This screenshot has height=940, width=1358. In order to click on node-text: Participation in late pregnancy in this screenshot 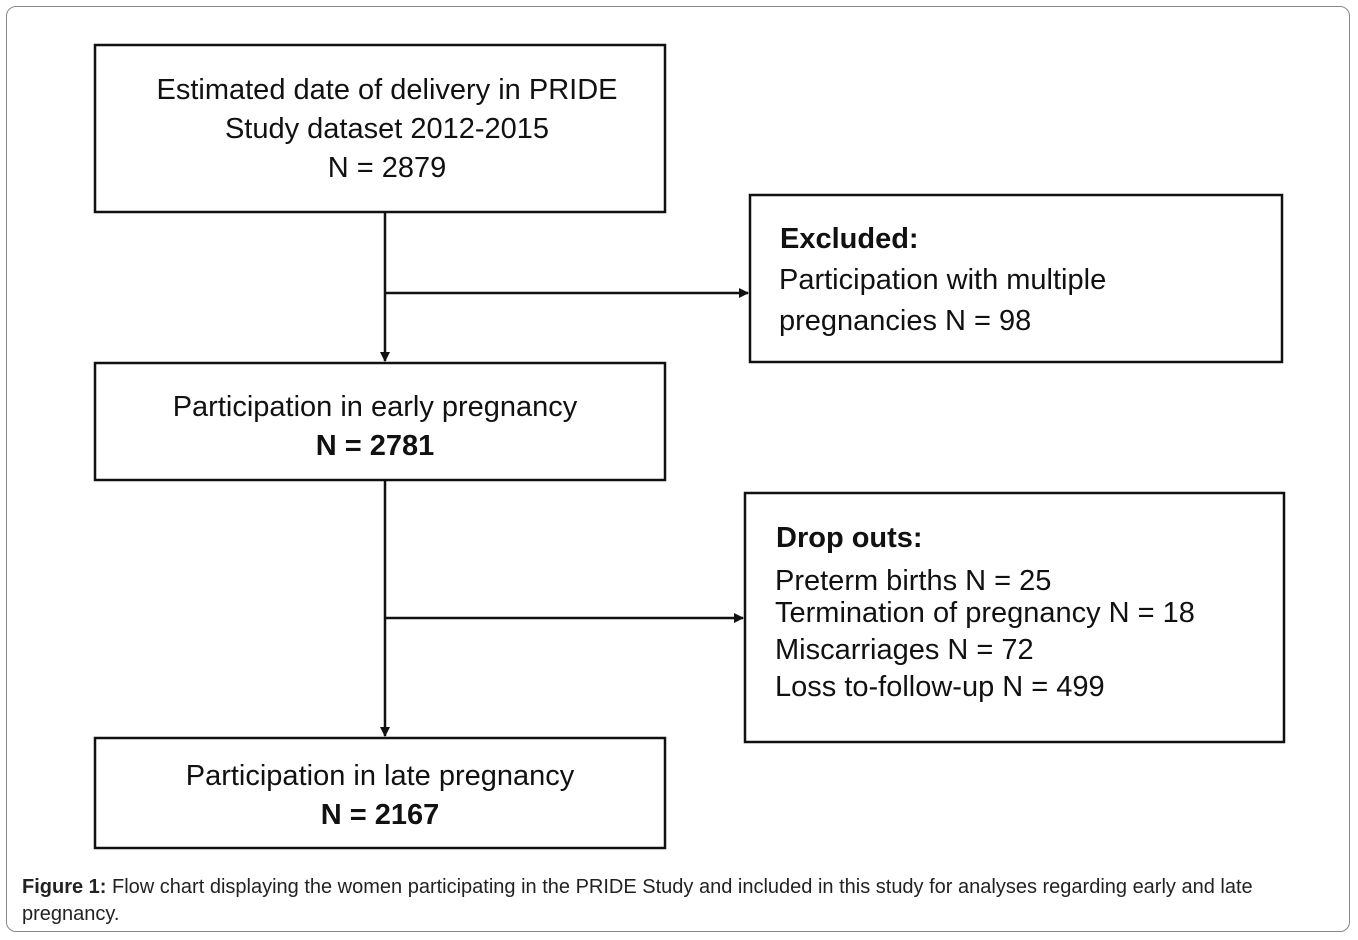, I will do `click(380, 776)`.